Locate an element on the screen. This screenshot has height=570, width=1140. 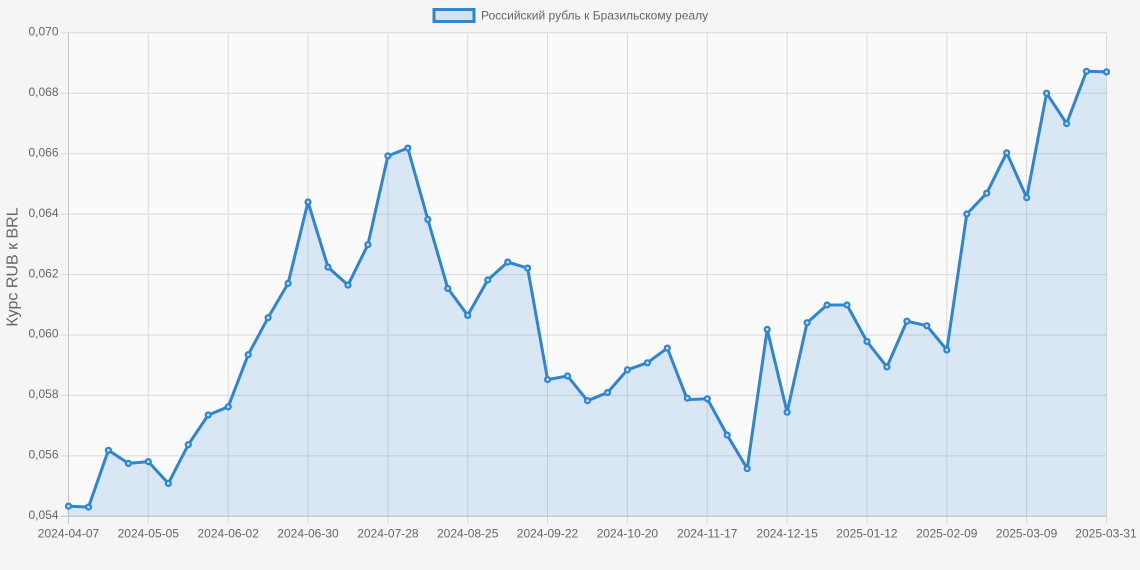
svg-text: 2024-12-15 is located at coordinates (787, 534).